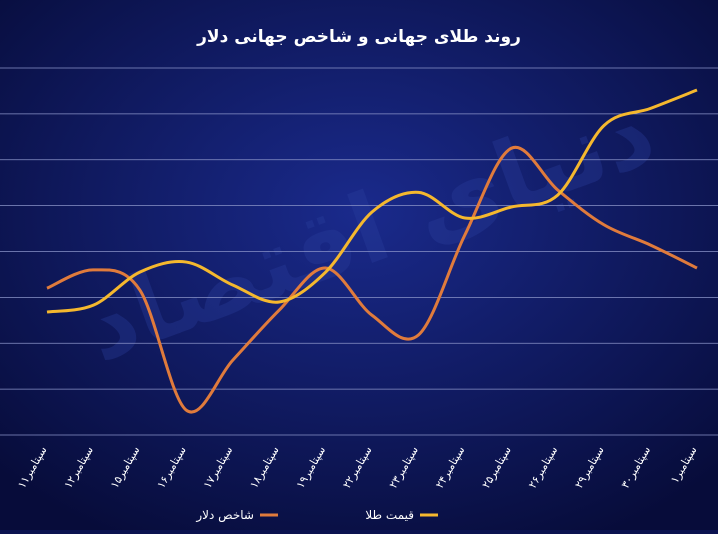 Image resolution: width=718 pixels, height=534 pixels. What do you see at coordinates (358, 37) in the screenshot?
I see `chart-title: روند طلای جهانی و شاخص جهانی دلار` at bounding box center [358, 37].